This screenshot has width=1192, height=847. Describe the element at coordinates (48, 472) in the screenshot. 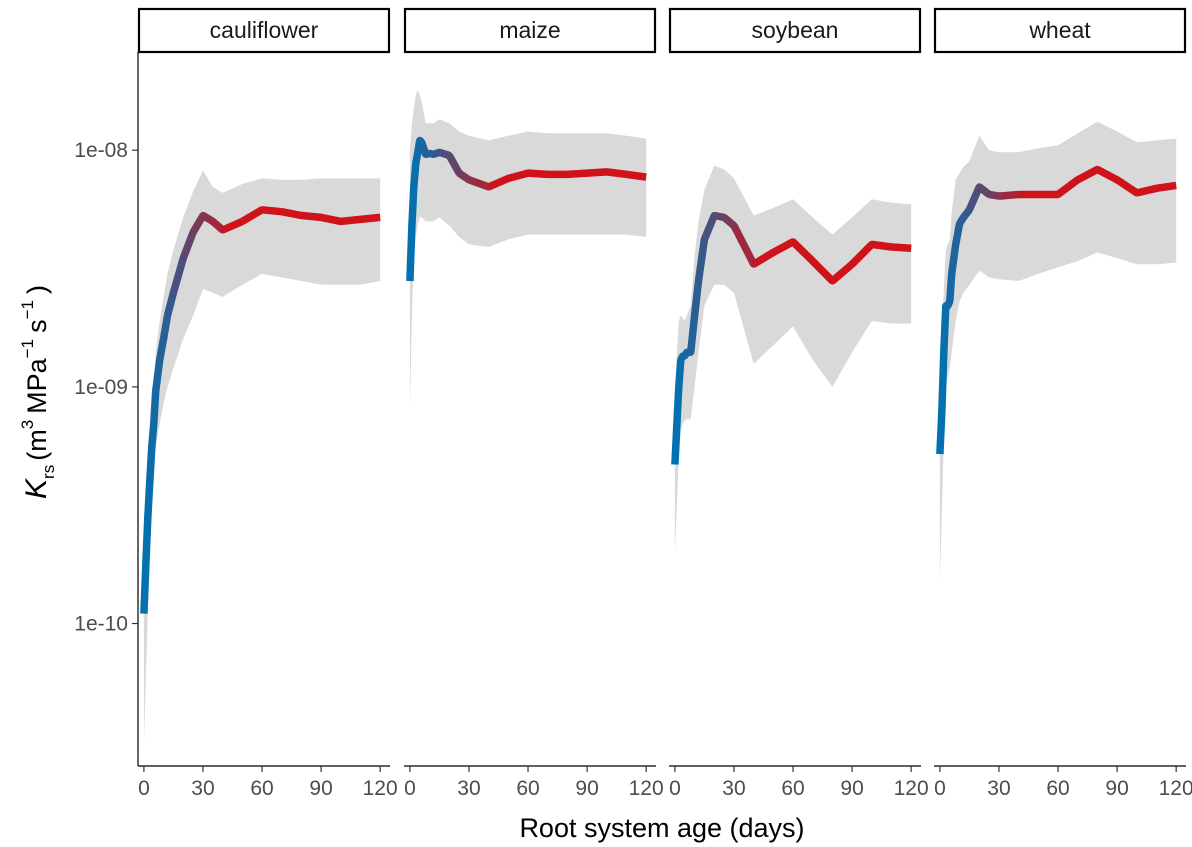

I see `y-title-subscript: rs` at that location.